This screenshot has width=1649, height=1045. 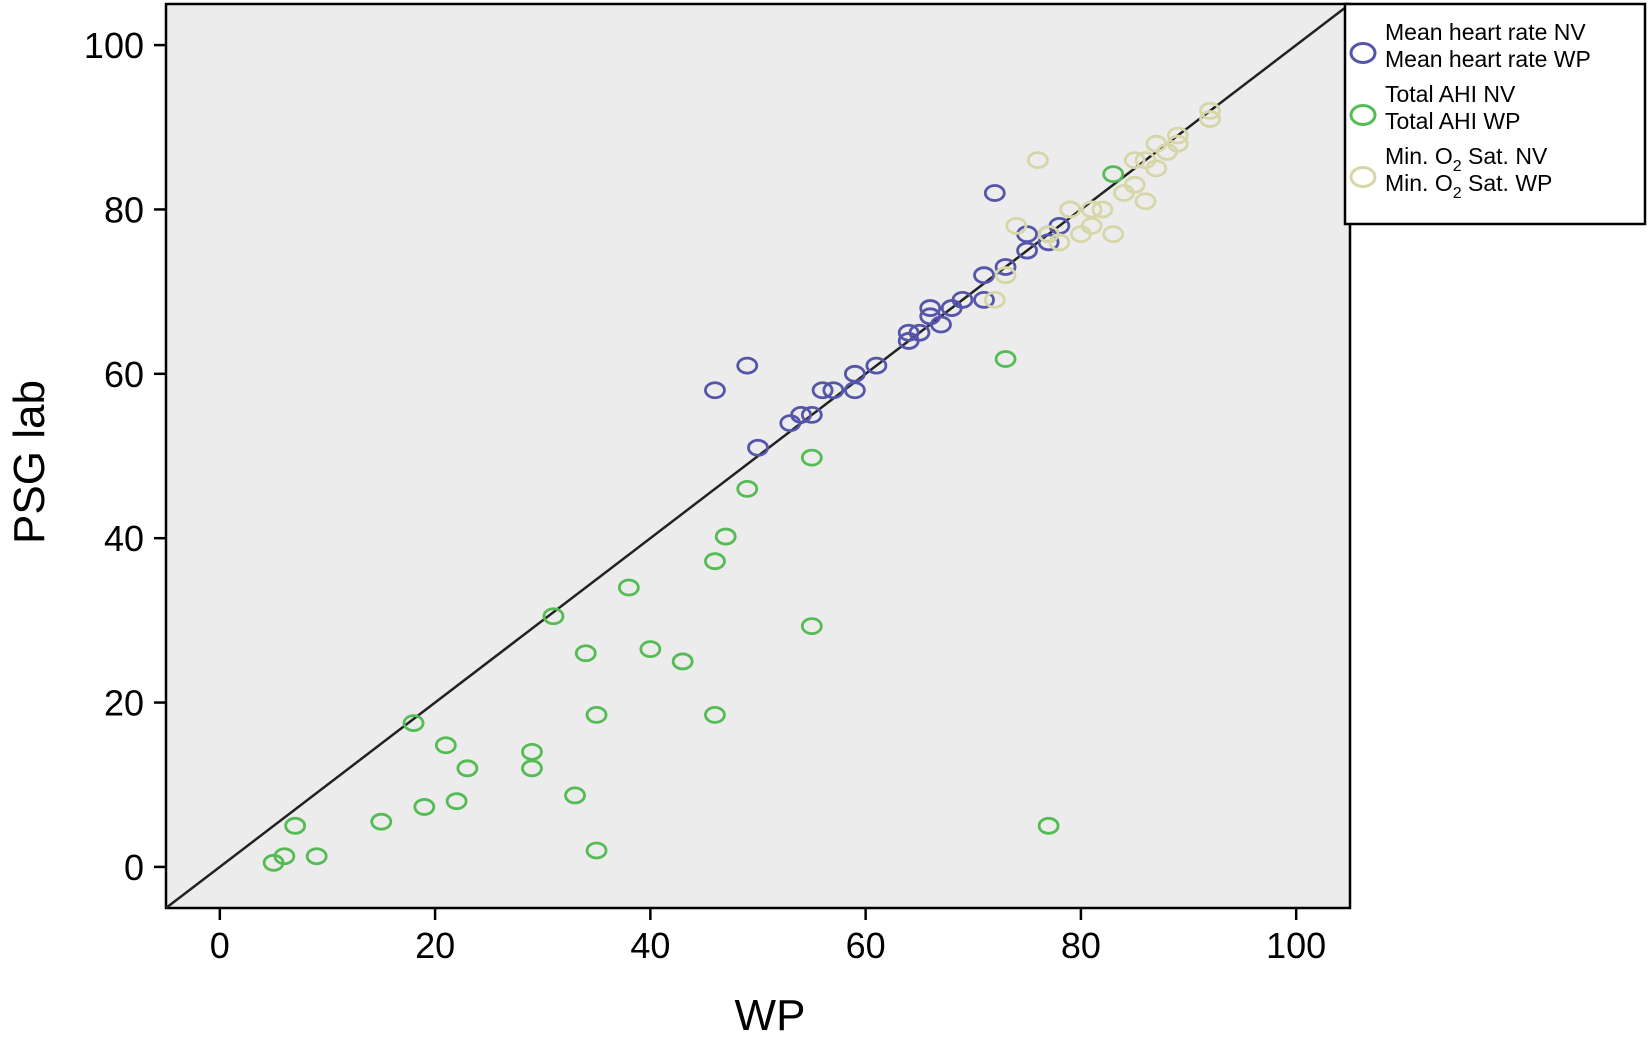 I want to click on x-tick-label: 40, so click(x=650, y=945).